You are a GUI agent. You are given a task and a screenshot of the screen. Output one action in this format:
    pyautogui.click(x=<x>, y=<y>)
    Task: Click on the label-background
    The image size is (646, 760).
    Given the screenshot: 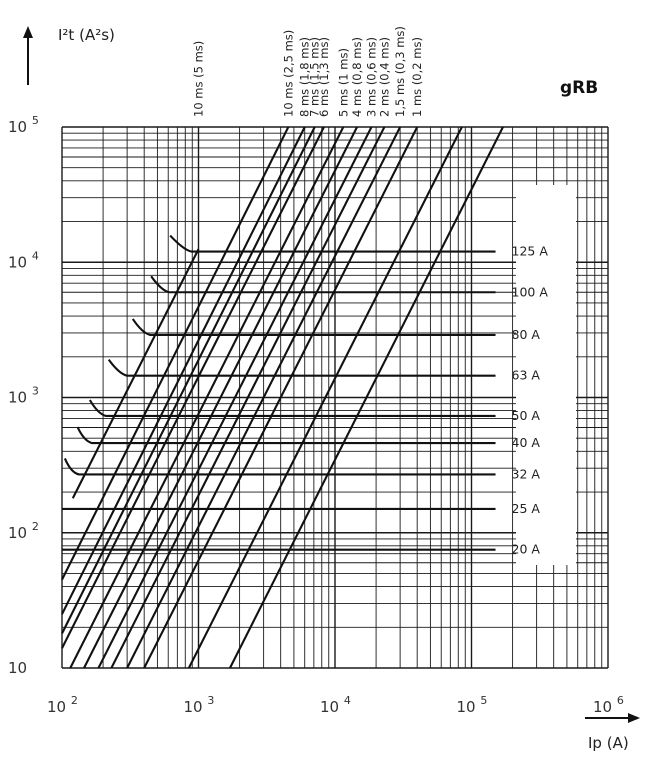 What is the action you would take?
    pyautogui.click(x=546, y=375)
    